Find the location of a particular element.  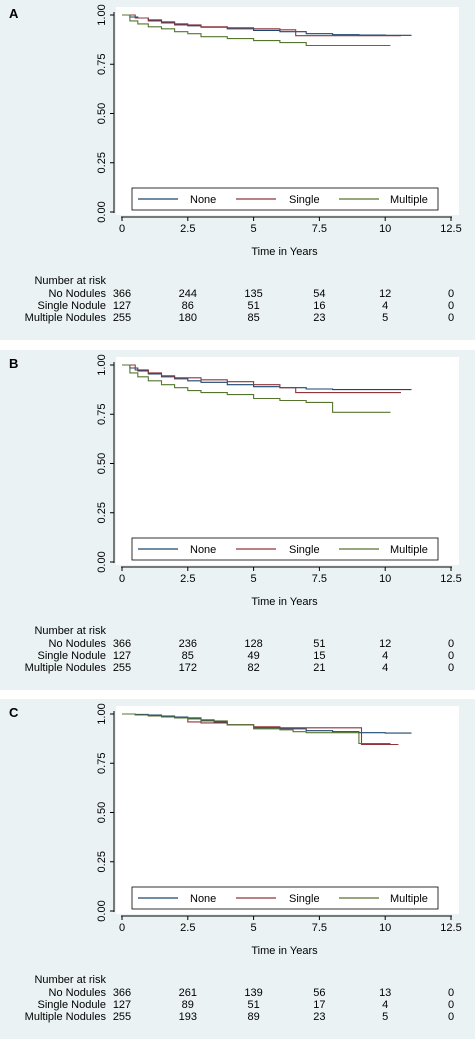

risk-value: 56 is located at coordinates (319, 993).